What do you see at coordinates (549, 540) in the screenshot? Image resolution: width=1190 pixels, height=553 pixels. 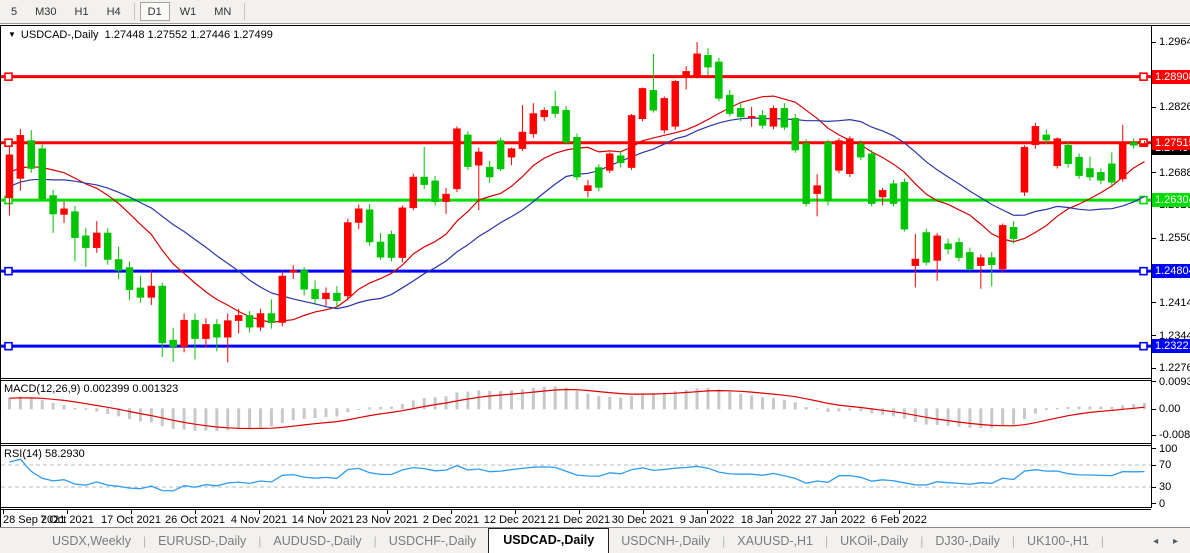 I see `chart-tab-usdcad-daily: USDCAD-,Daily` at bounding box center [549, 540].